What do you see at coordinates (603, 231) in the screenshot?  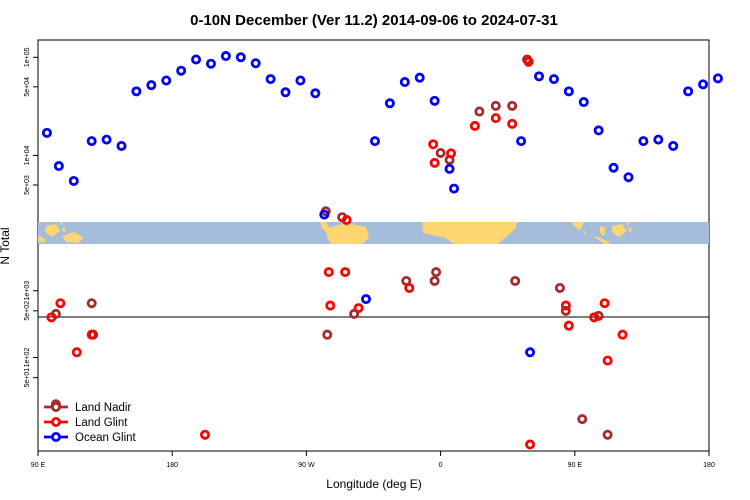 I see `map-land-malaysia` at bounding box center [603, 231].